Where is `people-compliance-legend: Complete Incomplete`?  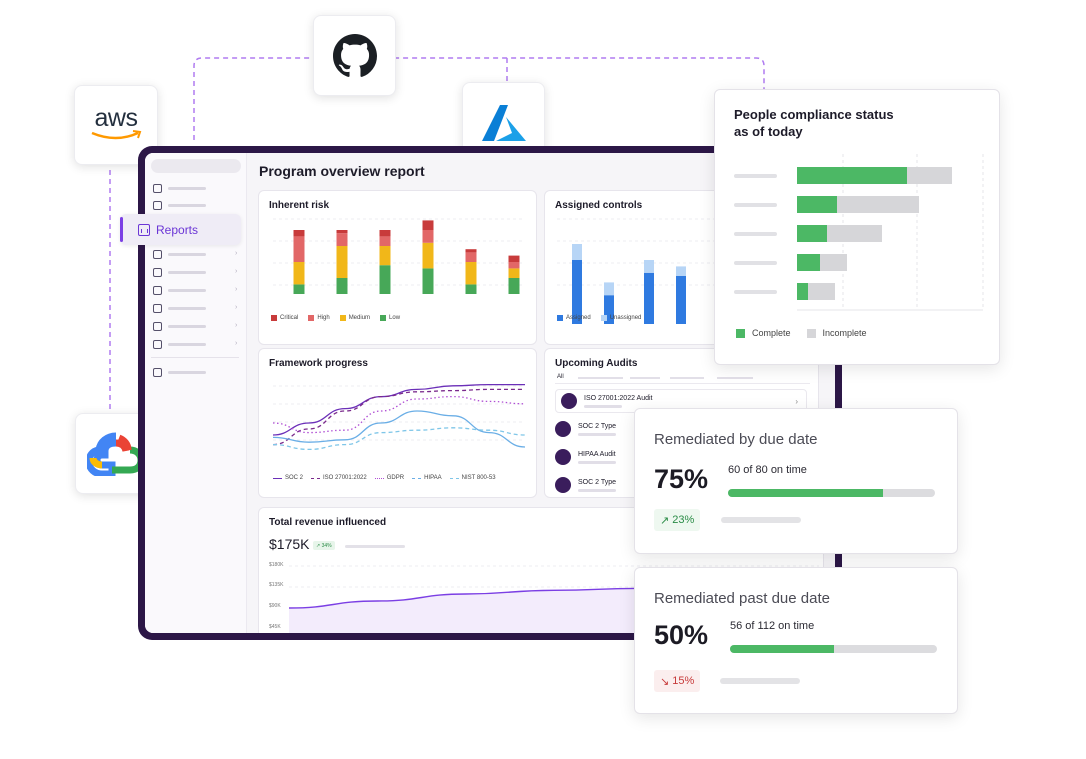 people-compliance-legend: Complete Incomplete is located at coordinates (801, 333).